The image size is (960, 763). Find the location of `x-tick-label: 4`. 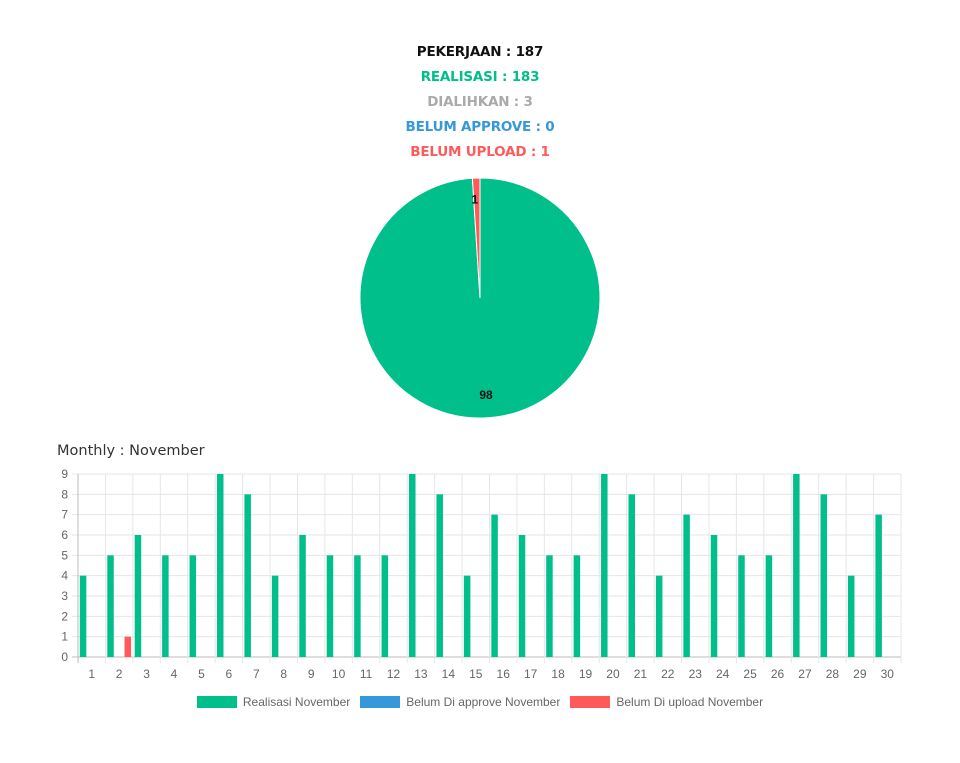

x-tick-label: 4 is located at coordinates (174, 674).